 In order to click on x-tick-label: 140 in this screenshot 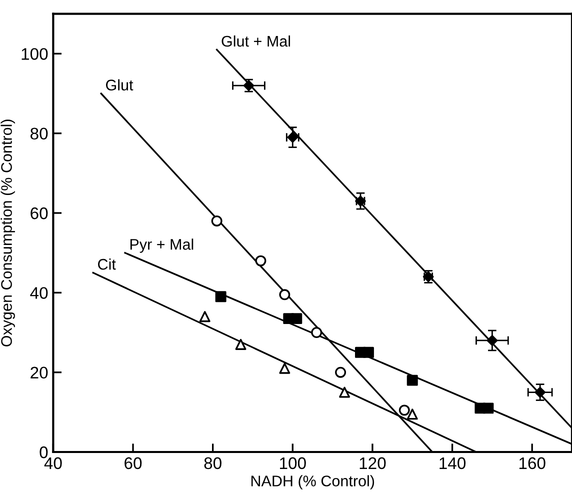, I will do `click(453, 463)`.